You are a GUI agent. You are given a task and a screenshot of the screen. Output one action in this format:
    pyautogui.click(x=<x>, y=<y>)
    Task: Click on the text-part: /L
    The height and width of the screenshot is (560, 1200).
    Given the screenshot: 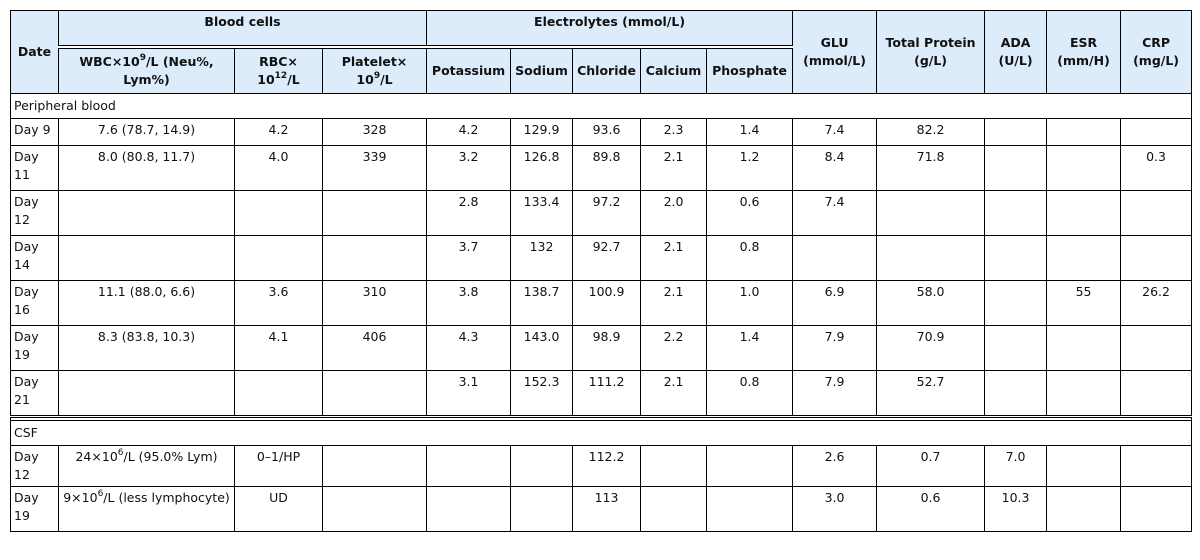 What is the action you would take?
    pyautogui.click(x=293, y=79)
    